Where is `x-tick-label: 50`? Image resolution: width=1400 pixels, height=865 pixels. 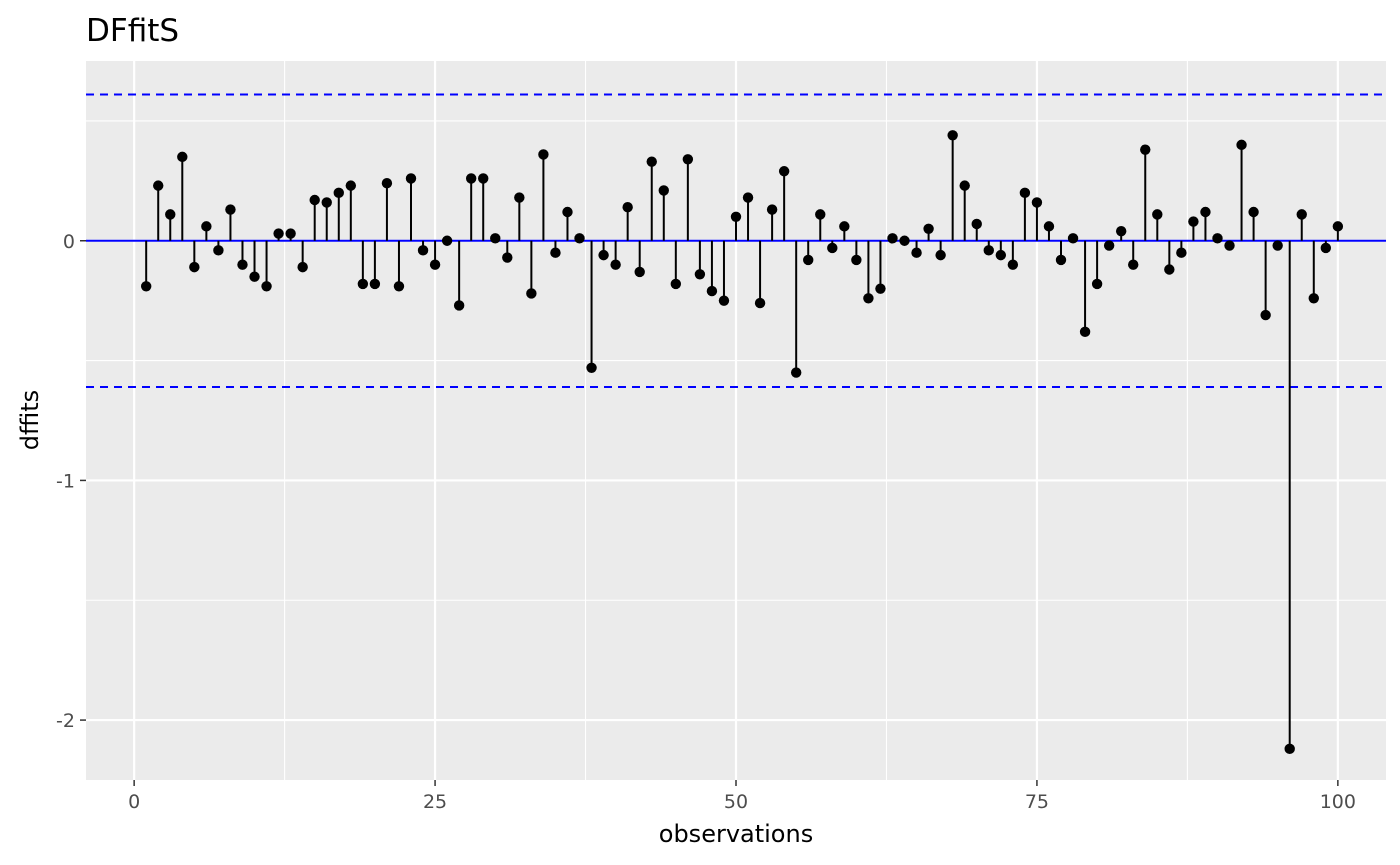
x-tick-label: 50 is located at coordinates (736, 802).